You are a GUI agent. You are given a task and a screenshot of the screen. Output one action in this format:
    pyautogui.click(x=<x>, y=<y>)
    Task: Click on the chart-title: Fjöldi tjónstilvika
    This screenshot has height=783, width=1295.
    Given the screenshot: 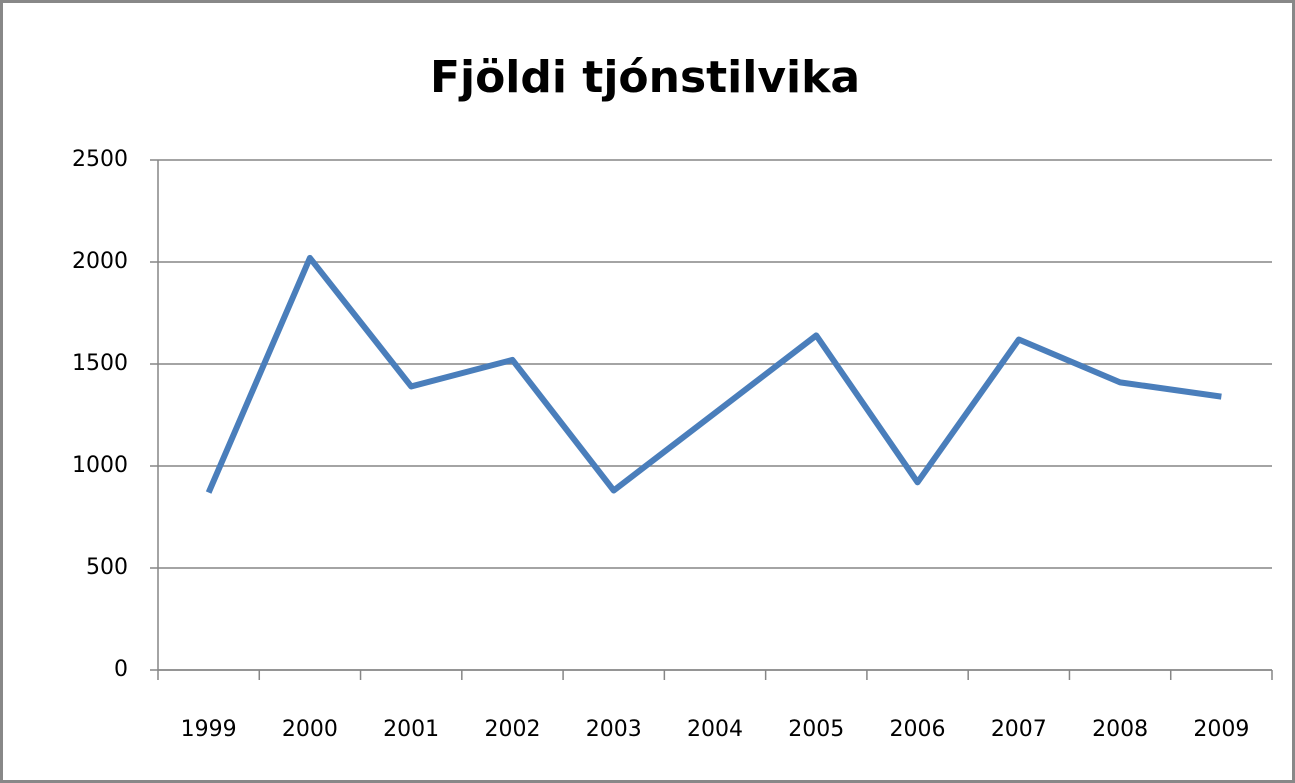 What is the action you would take?
    pyautogui.click(x=645, y=77)
    